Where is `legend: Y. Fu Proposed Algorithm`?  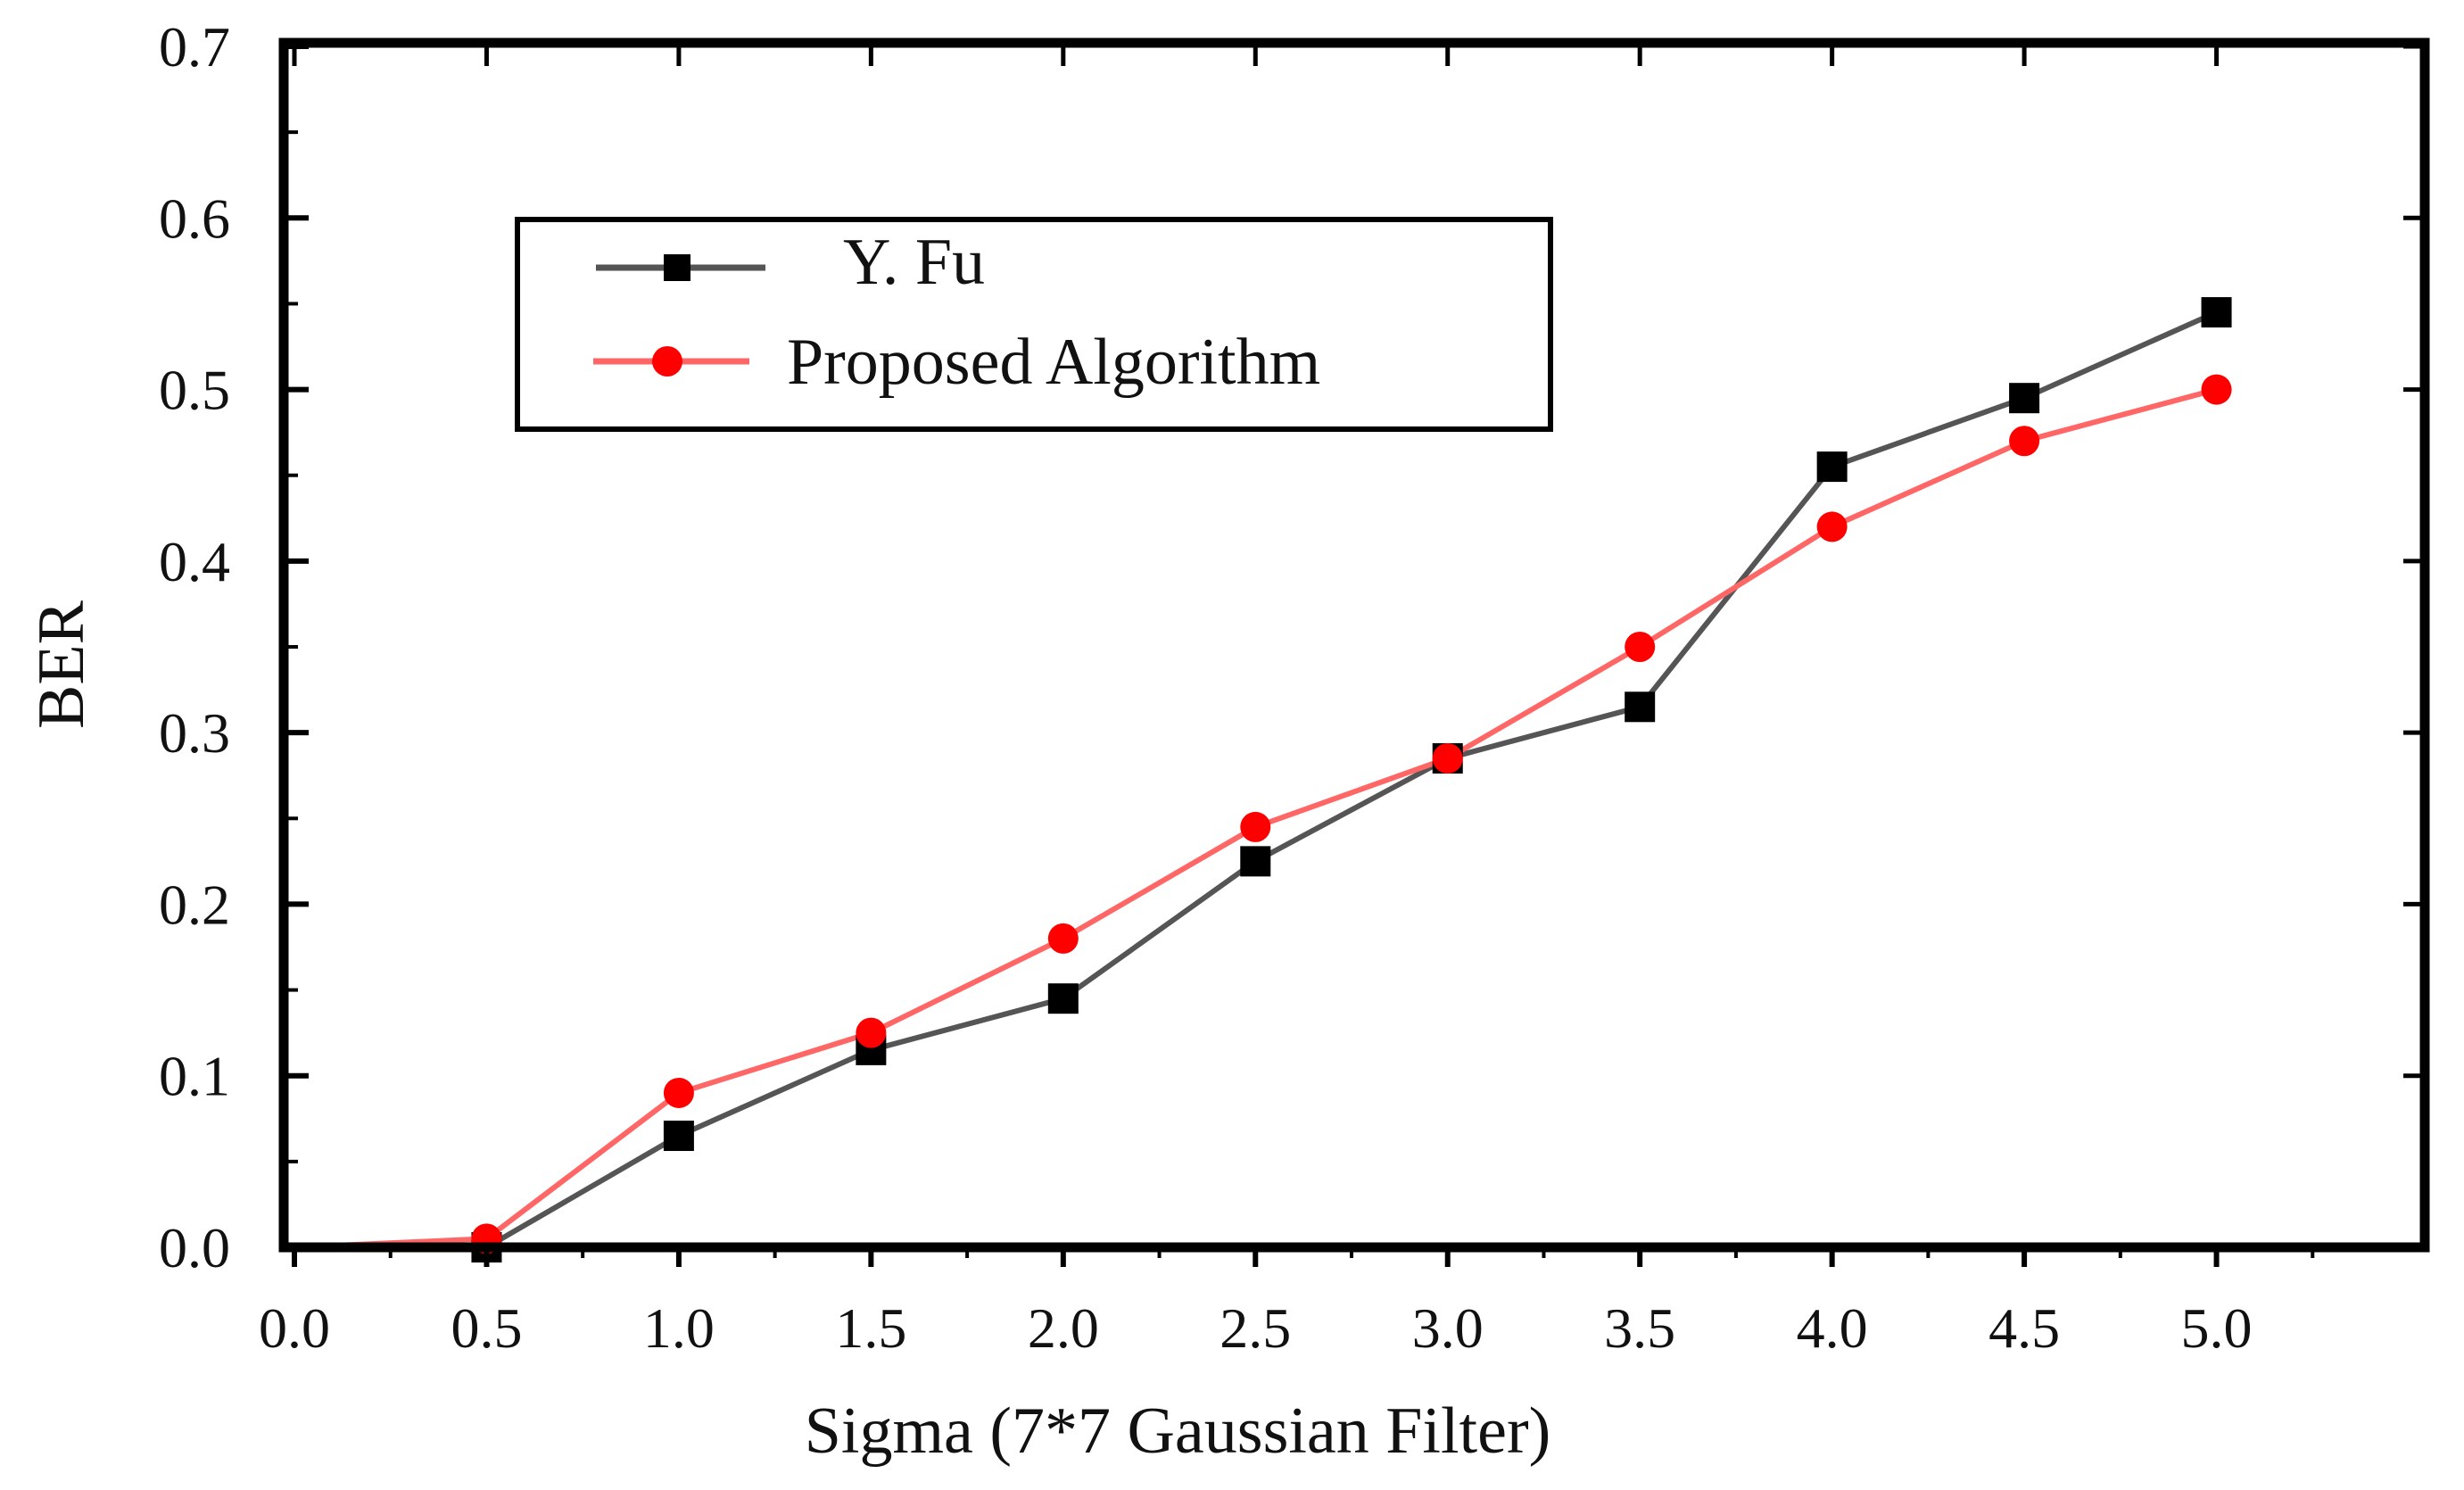 legend: Y. Fu Proposed Algorithm is located at coordinates (1034, 324).